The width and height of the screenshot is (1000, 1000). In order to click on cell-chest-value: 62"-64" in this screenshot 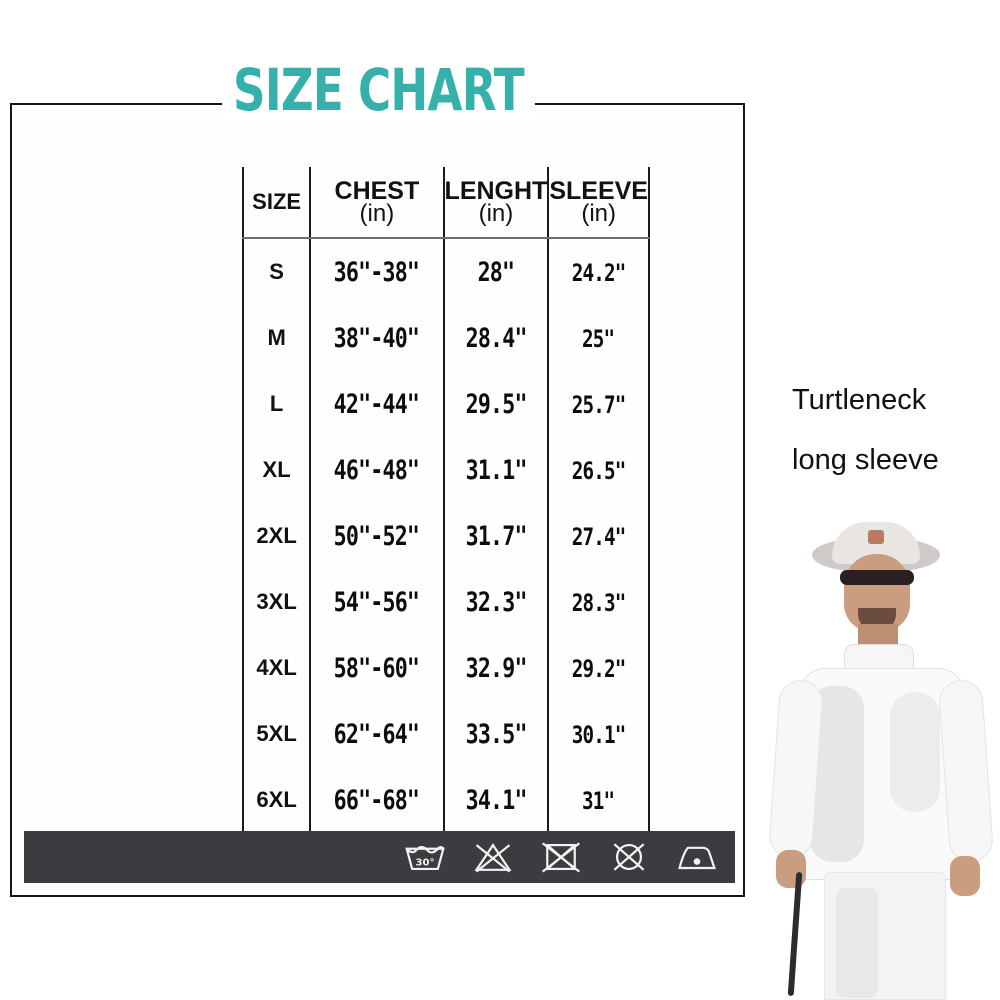, I will do `click(377, 734)`.